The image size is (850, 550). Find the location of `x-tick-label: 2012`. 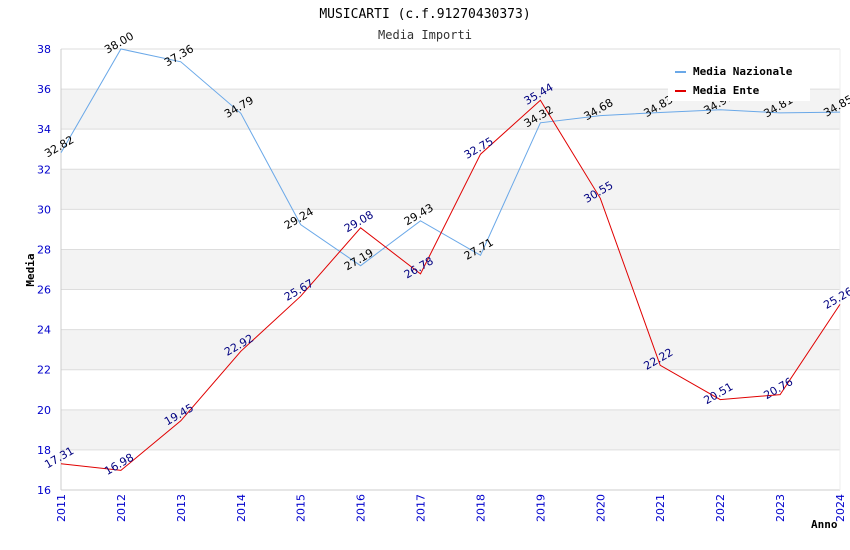

x-tick-label: 2012 is located at coordinates (121, 508).